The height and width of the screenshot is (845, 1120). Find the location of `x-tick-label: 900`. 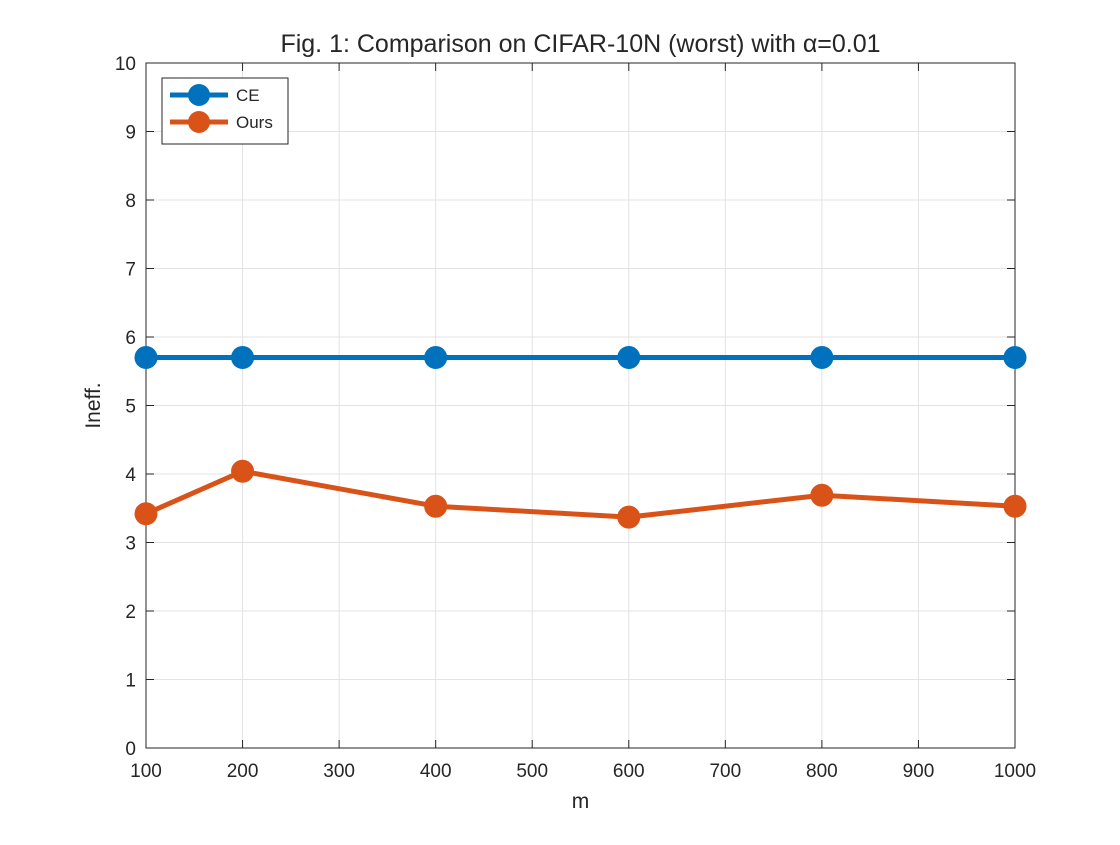

x-tick-label: 900 is located at coordinates (919, 771).